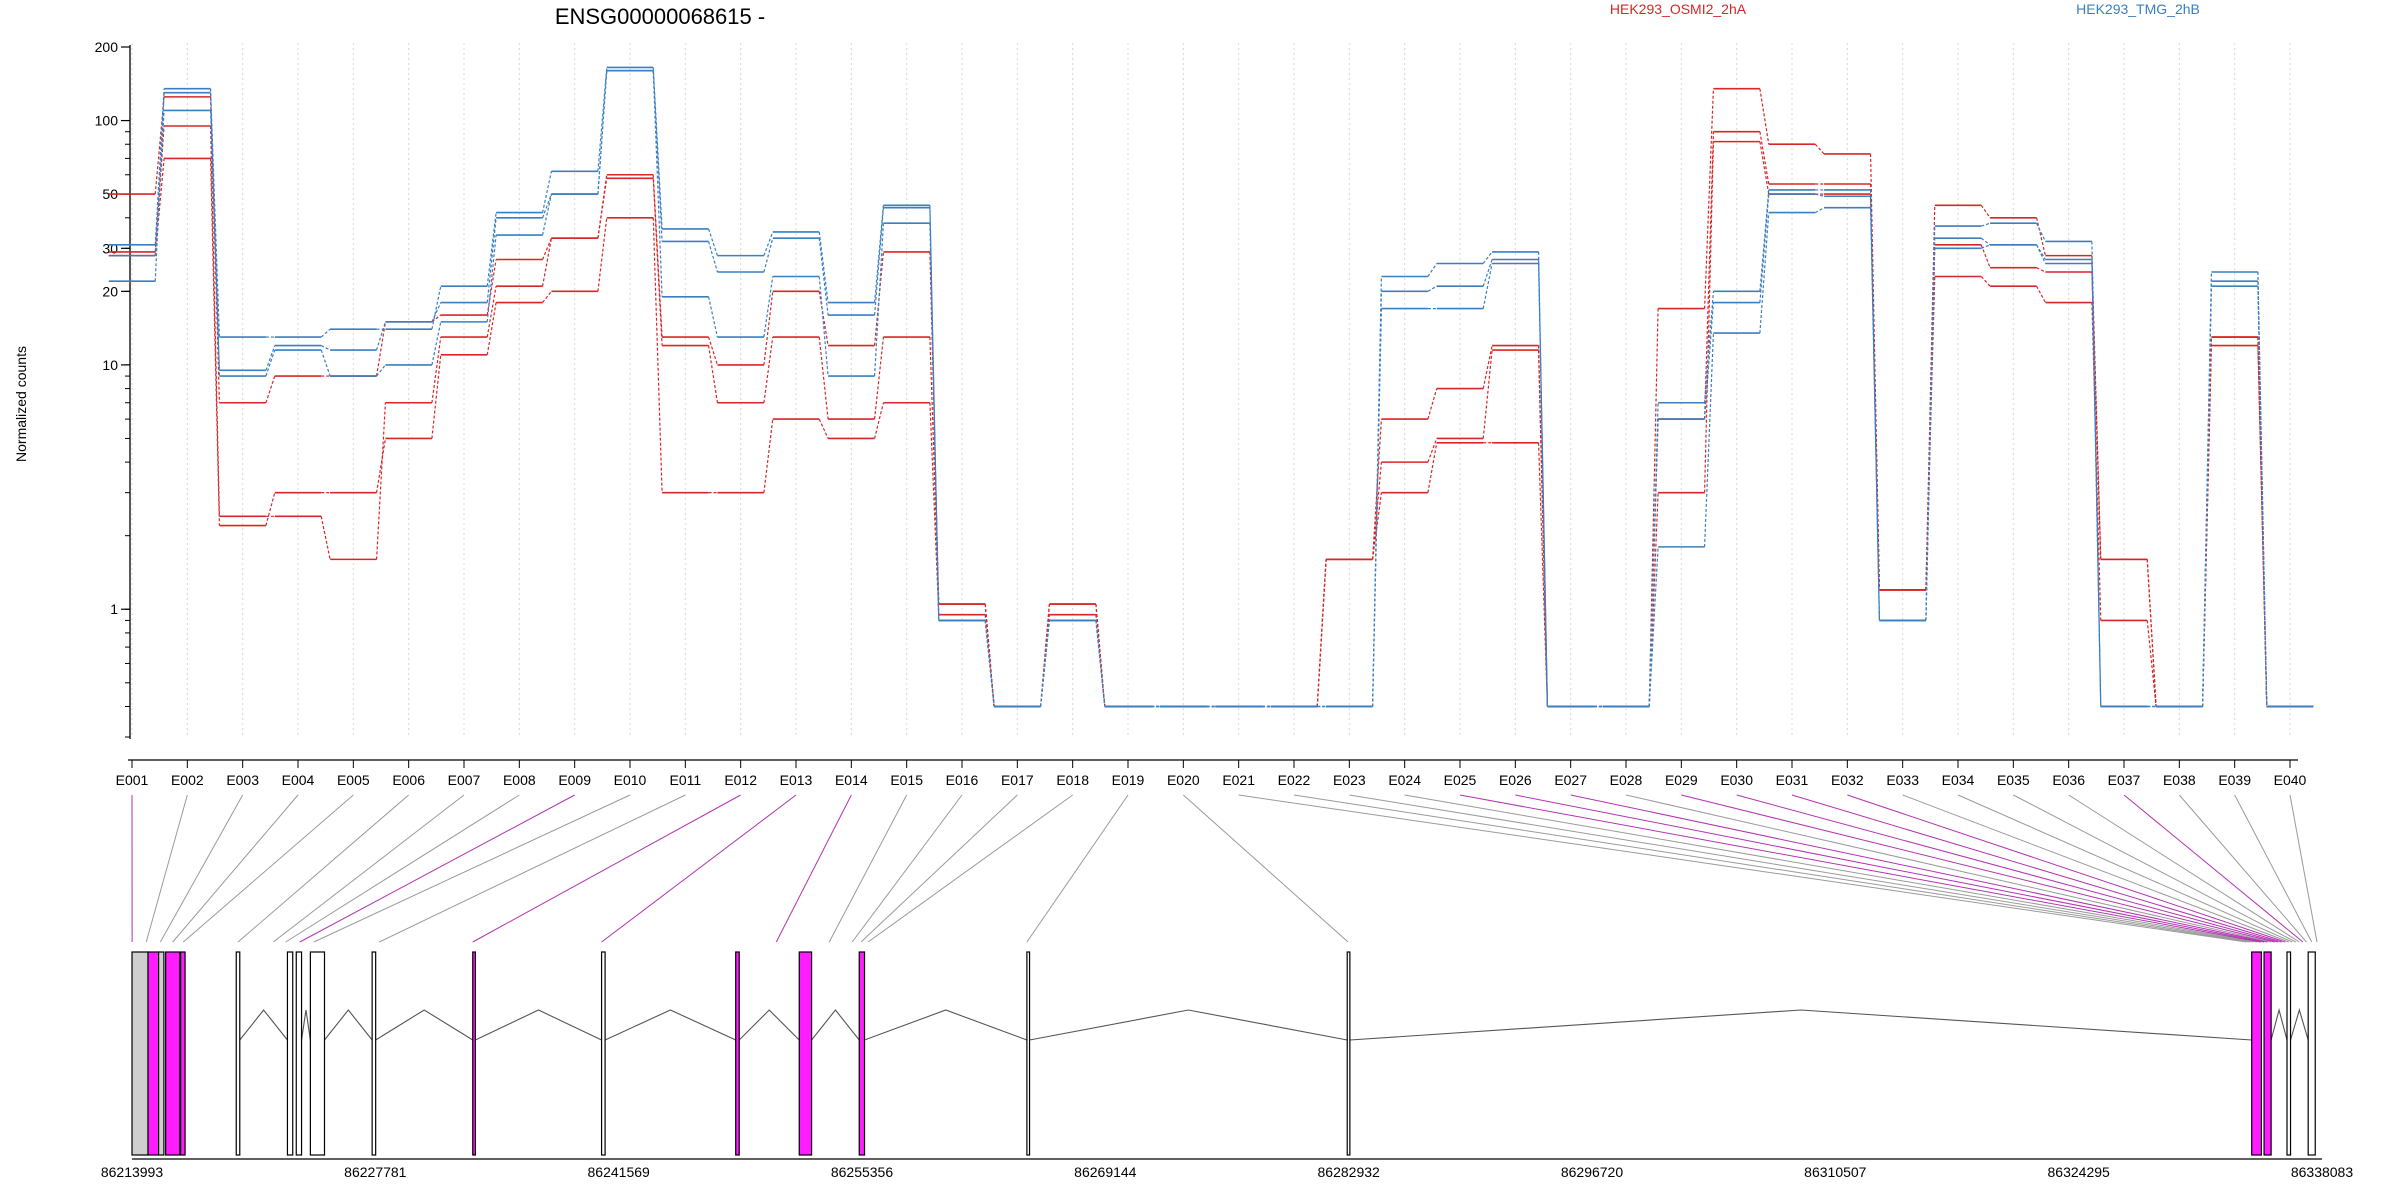 This screenshot has height=1200, width=2400. Describe the element at coordinates (1105, 1172) in the screenshot. I see `genomic-tick-label-4: 86269144` at that location.